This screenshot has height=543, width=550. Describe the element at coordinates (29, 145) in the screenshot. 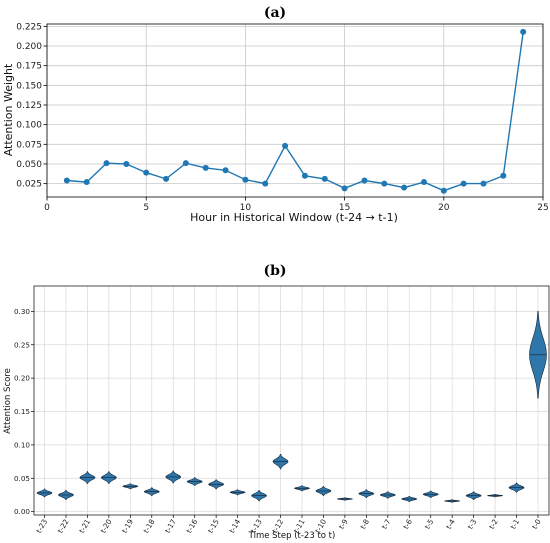

I see `panel-a-y-tick-label: 0.075` at that location.